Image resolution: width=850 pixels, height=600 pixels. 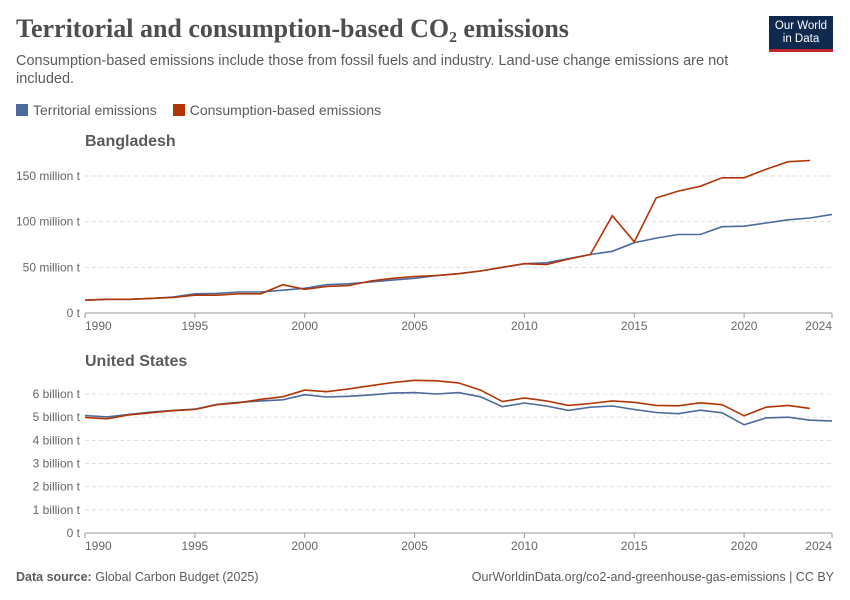 I want to click on y-tick-label: 1 billion t, so click(x=57, y=510).